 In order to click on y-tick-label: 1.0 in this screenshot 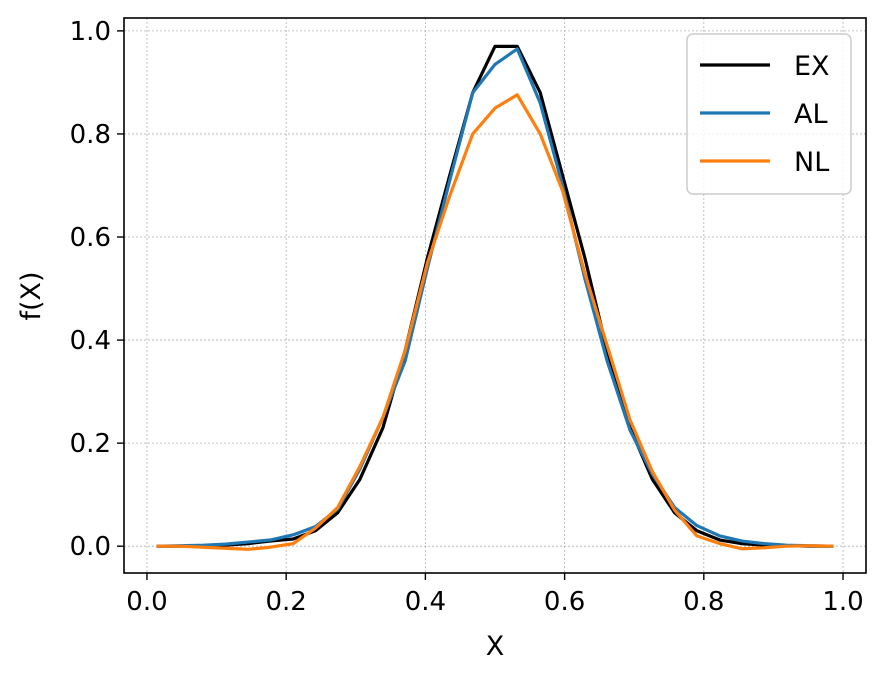, I will do `click(90, 32)`.